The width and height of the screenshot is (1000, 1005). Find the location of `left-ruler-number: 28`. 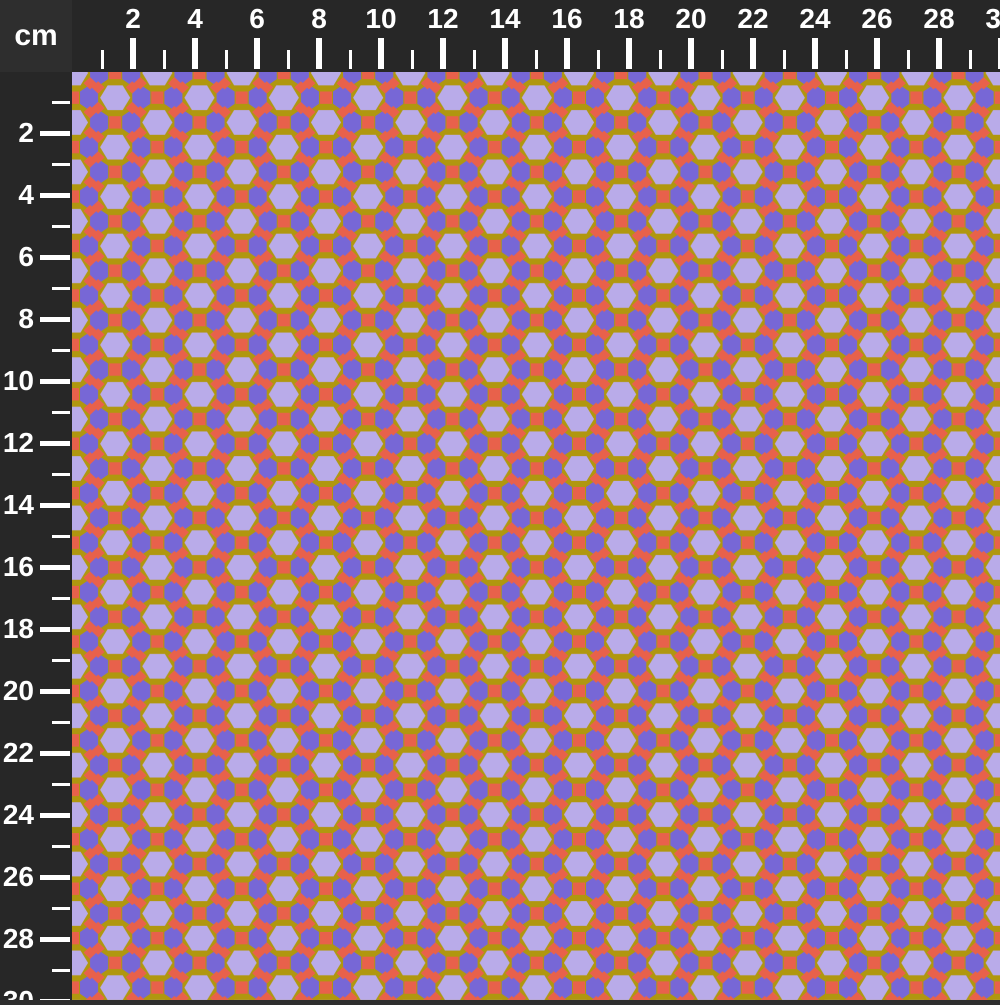

left-ruler-number: 28 is located at coordinates (18, 938).